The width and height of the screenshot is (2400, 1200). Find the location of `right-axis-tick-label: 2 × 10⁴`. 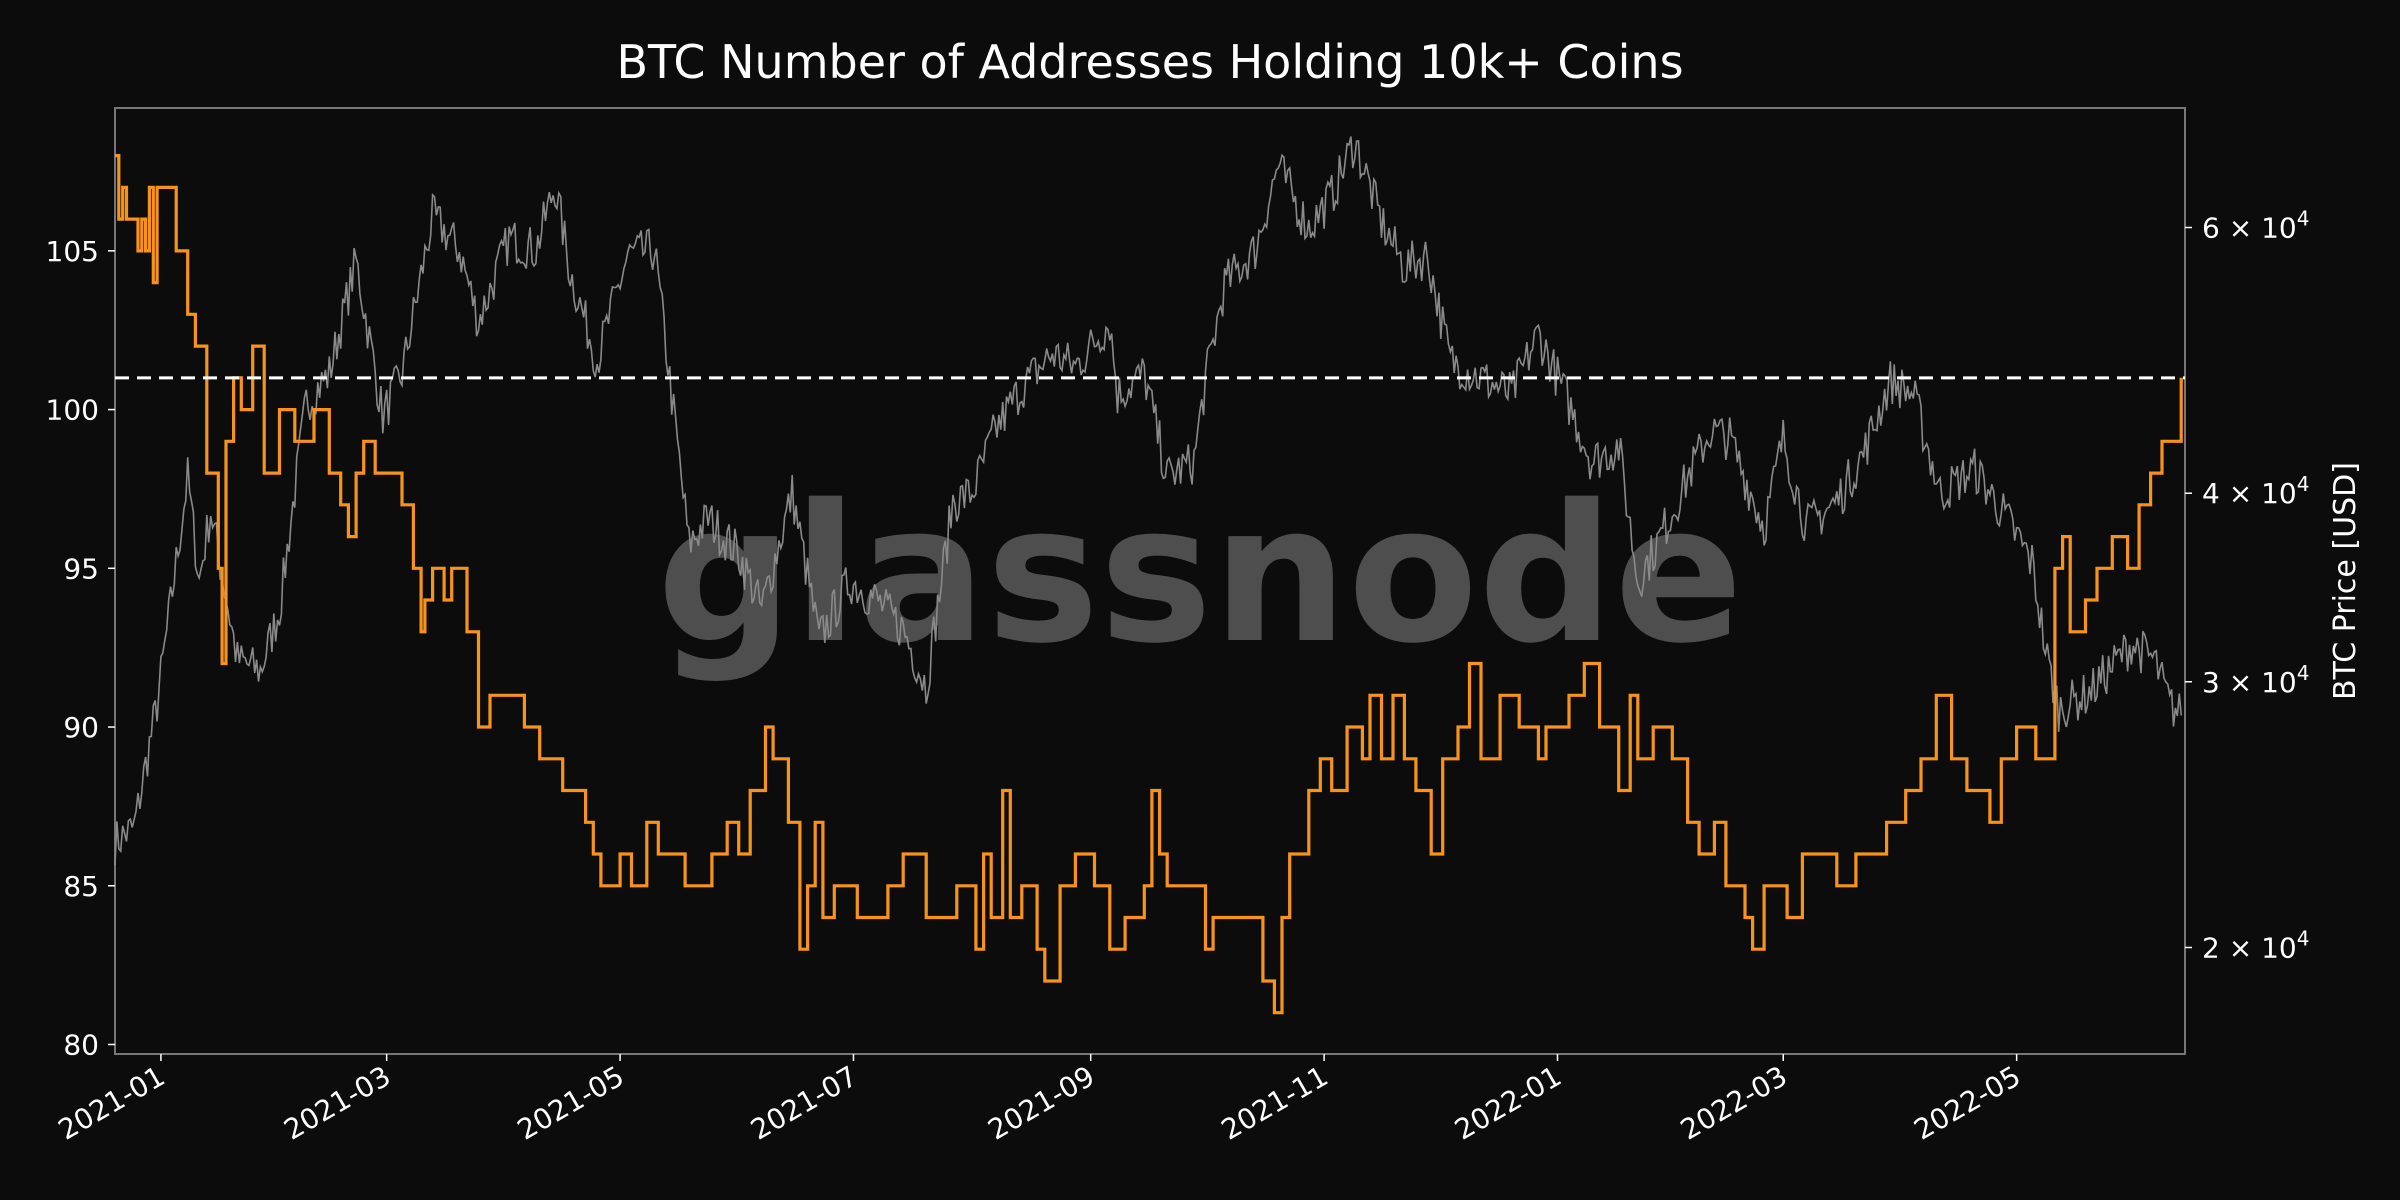

right-axis-tick-label: 2 × 10⁴ is located at coordinates (2255, 945).